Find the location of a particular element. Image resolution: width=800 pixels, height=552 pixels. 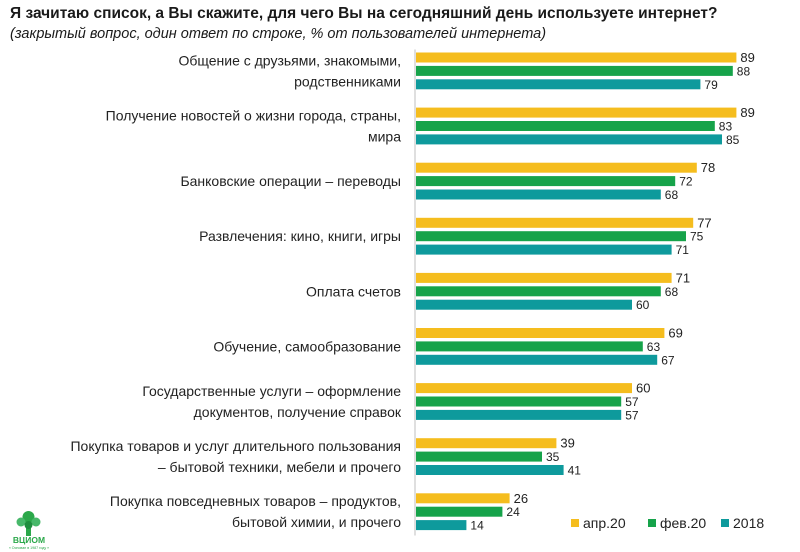

data-label: 77 is located at coordinates (704, 222).